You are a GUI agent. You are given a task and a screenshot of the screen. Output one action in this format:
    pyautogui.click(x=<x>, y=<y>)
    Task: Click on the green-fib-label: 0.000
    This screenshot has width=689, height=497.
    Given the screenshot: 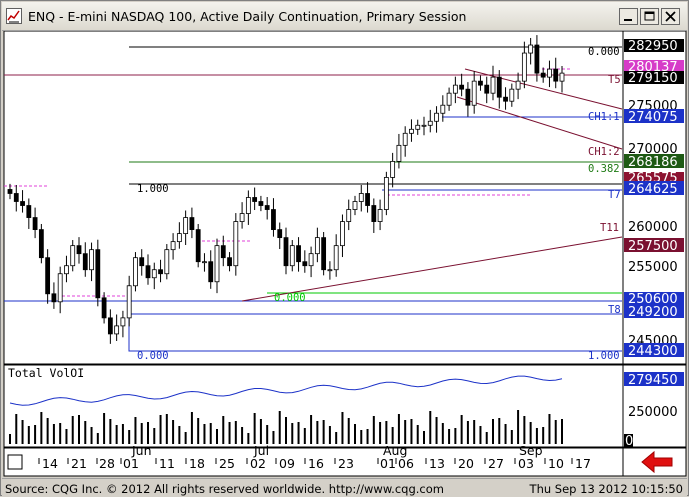 What is the action you would take?
    pyautogui.click(x=290, y=298)
    